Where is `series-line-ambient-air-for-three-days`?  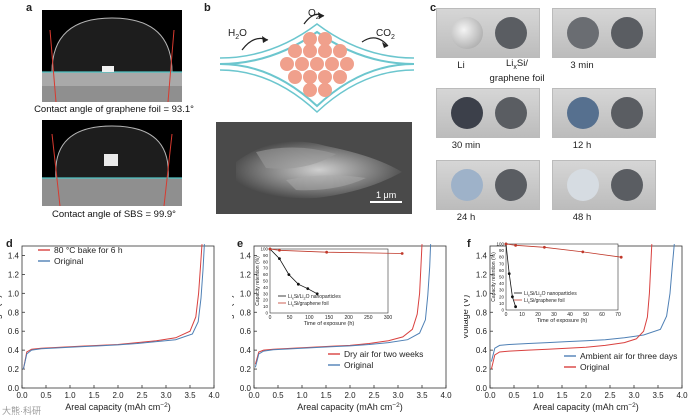
series-line-ambient-air-for-three-days is located at coordinates (582, 303).